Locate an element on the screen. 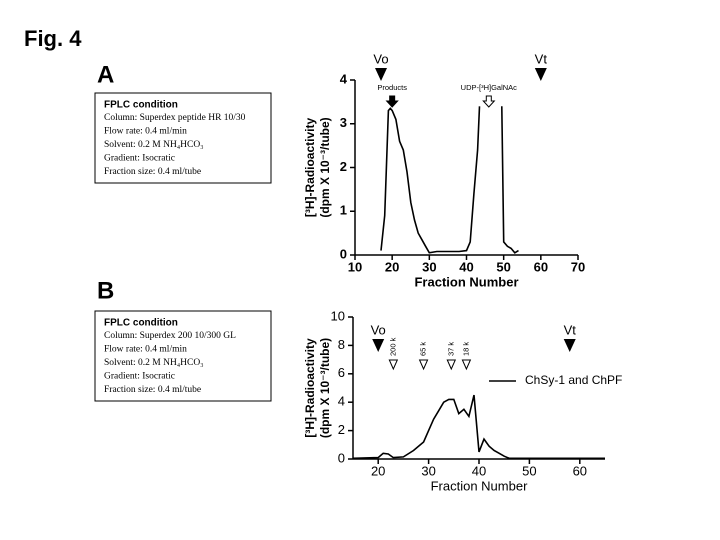  panel-label: A is located at coordinates (105, 74).